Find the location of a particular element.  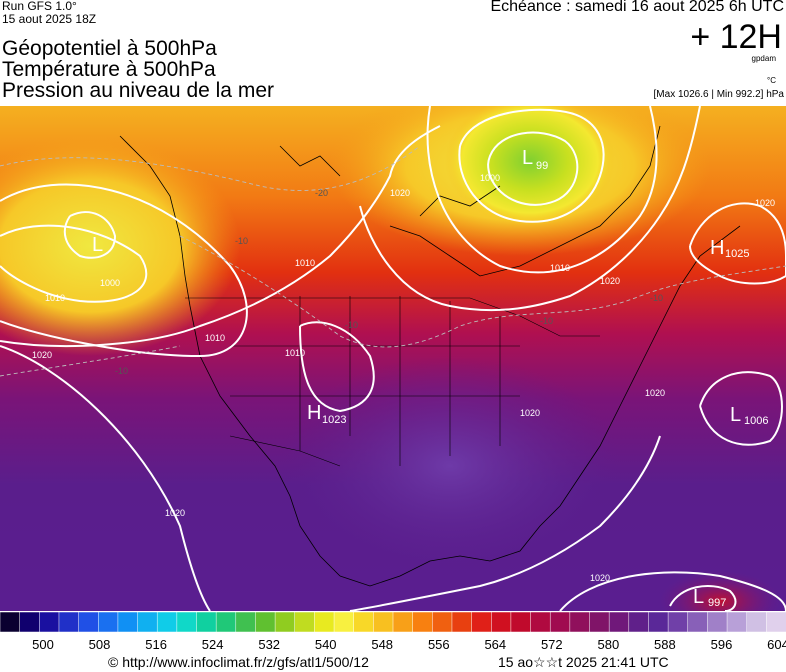

green-low-core is located at coordinates (530, 166).